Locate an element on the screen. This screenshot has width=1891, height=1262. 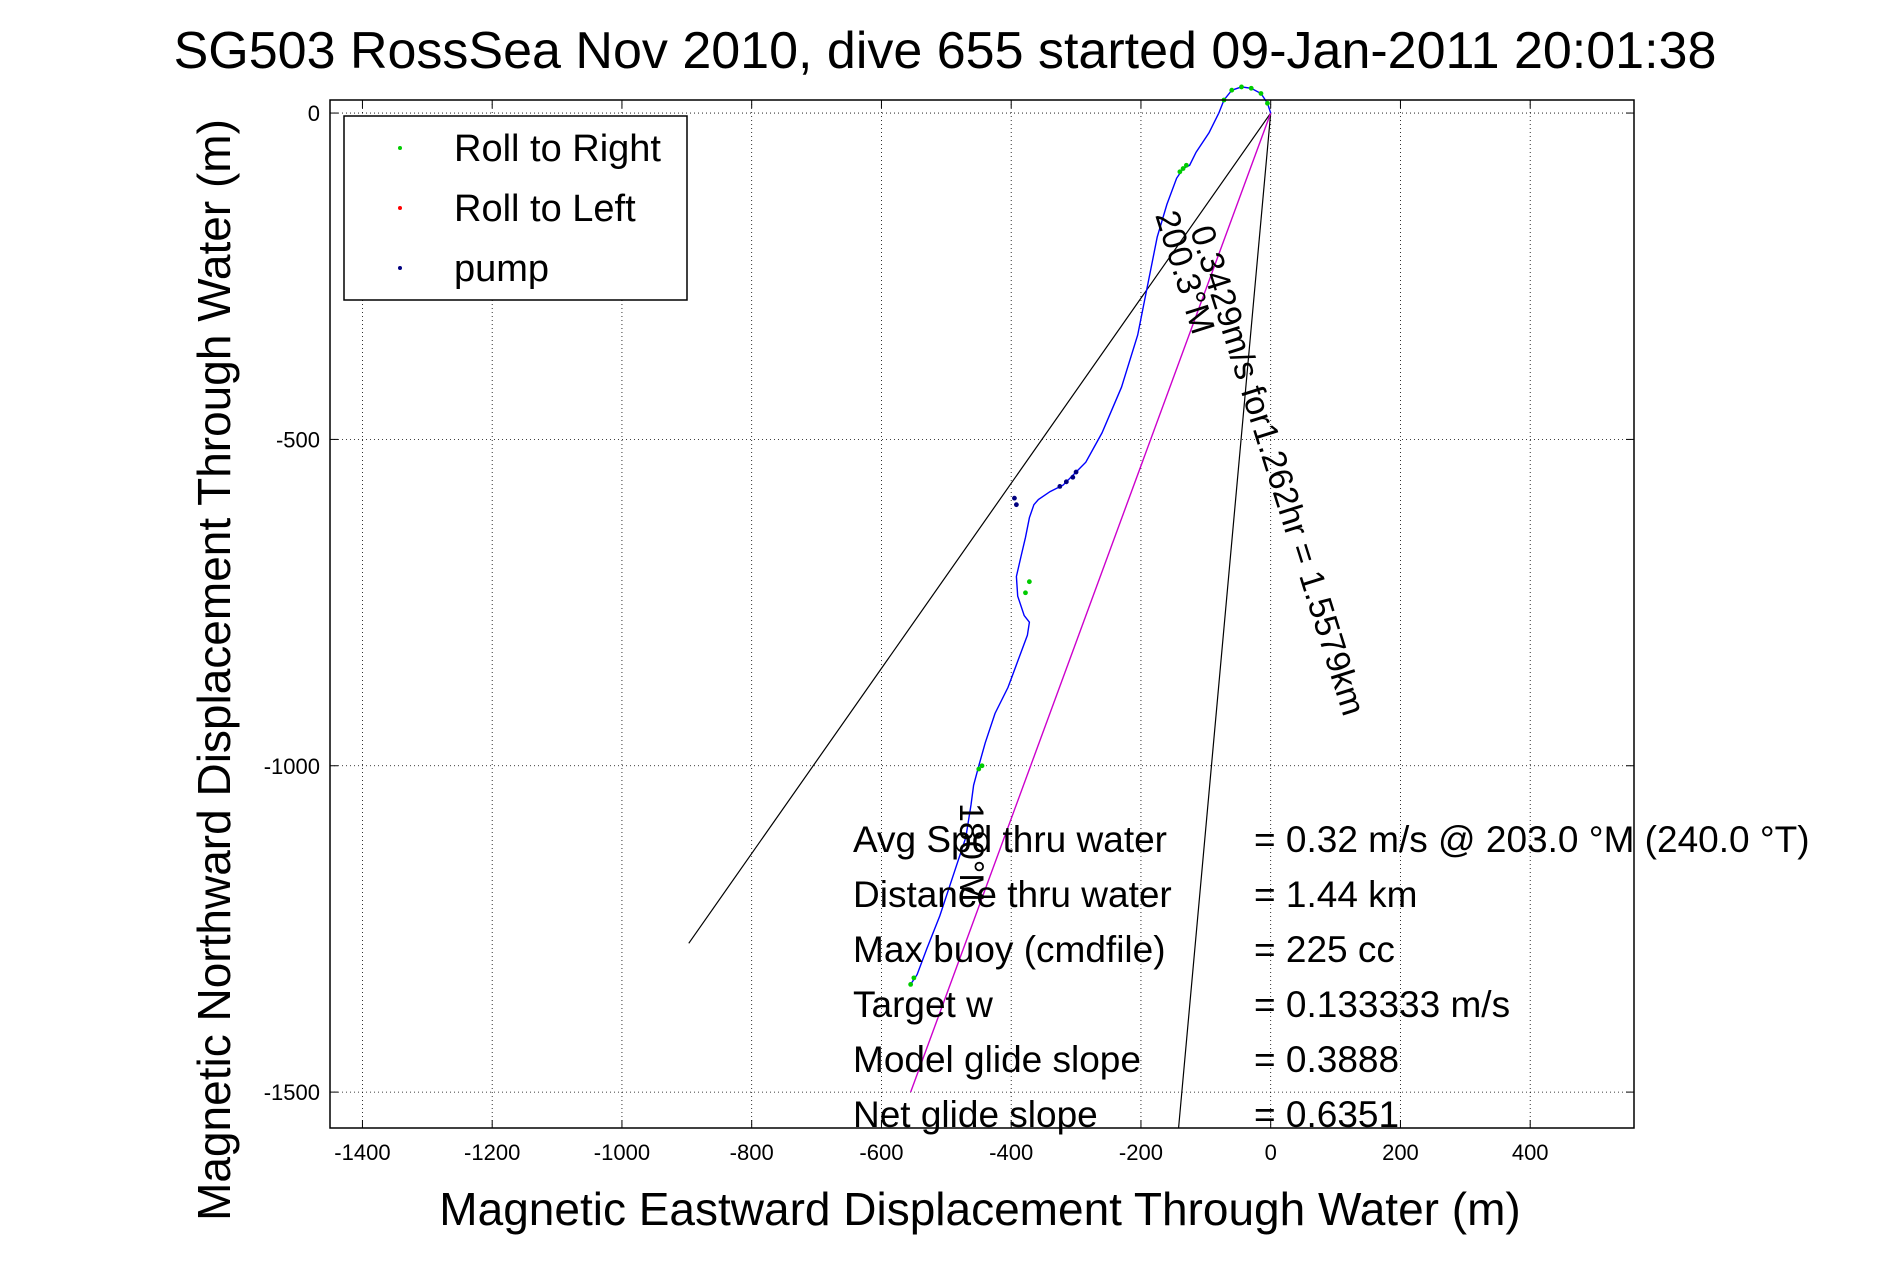
info-row-label: Avg Spd thru water is located at coordinates (1010, 839).